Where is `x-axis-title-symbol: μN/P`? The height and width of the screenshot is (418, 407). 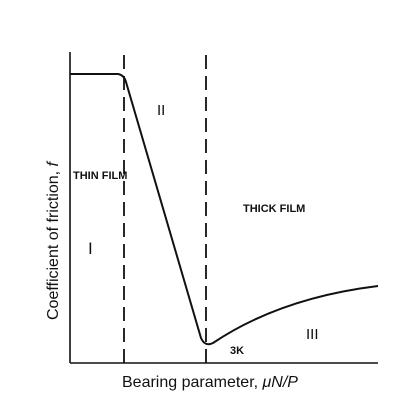
x-axis-title-symbol: μN/P is located at coordinates (280, 382).